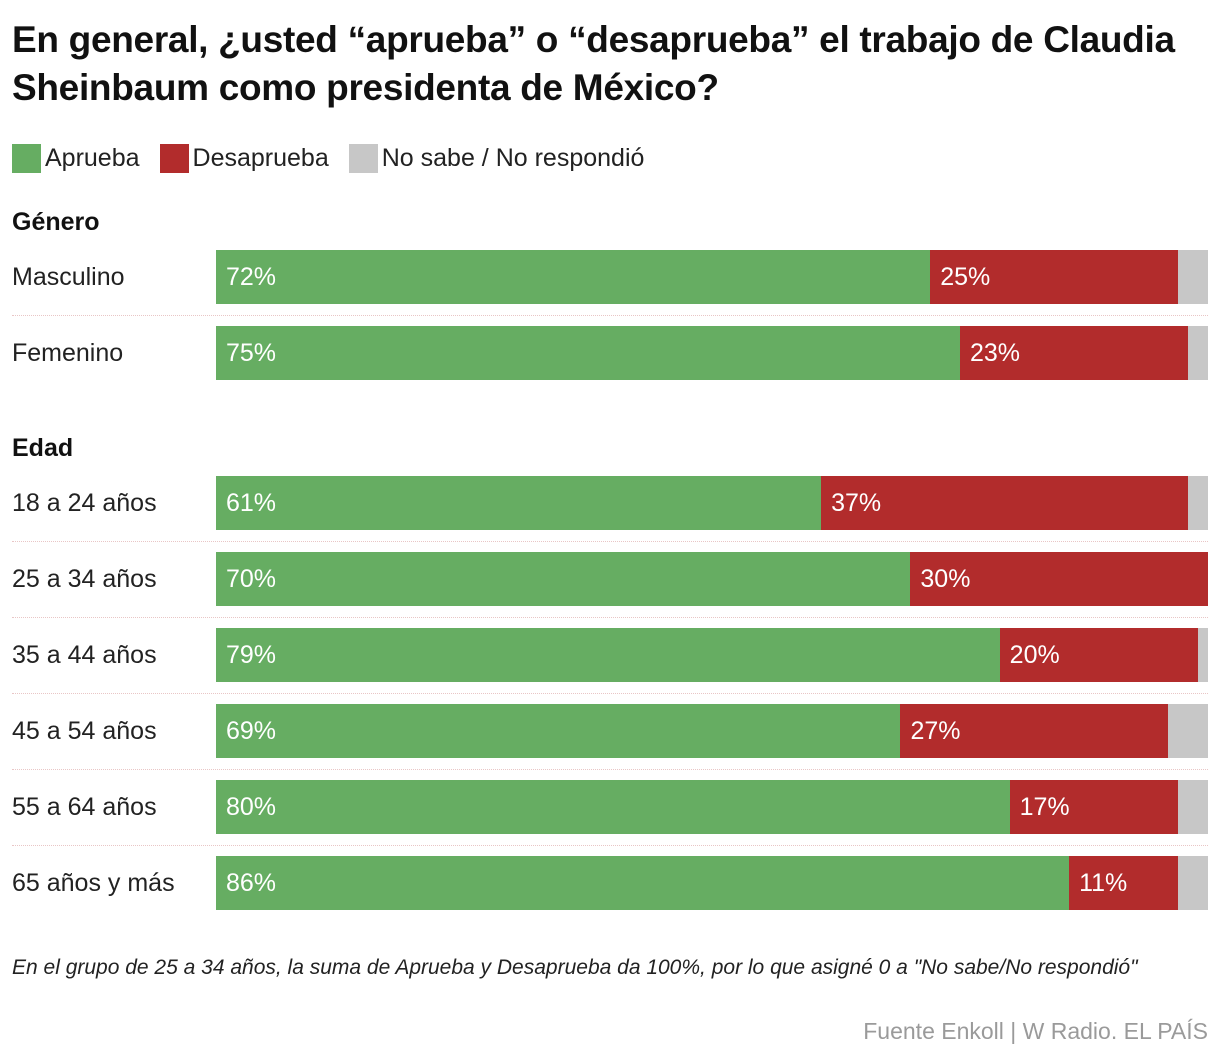 The width and height of the screenshot is (1220, 1064). I want to click on data-label-desaprueba-18-a-24-anos: 37%, so click(856, 503).